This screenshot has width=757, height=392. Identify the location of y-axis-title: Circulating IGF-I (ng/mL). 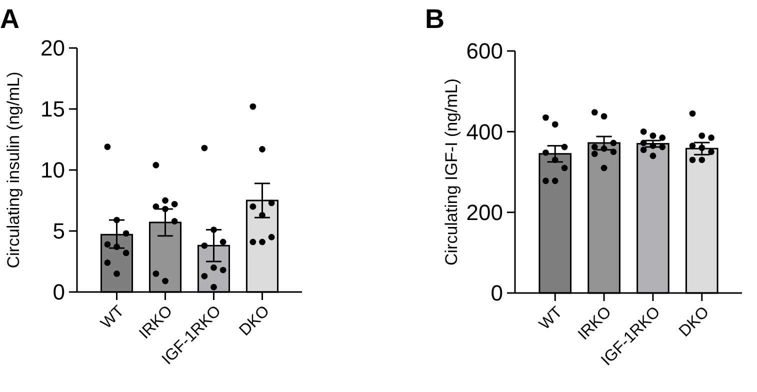
(451, 172).